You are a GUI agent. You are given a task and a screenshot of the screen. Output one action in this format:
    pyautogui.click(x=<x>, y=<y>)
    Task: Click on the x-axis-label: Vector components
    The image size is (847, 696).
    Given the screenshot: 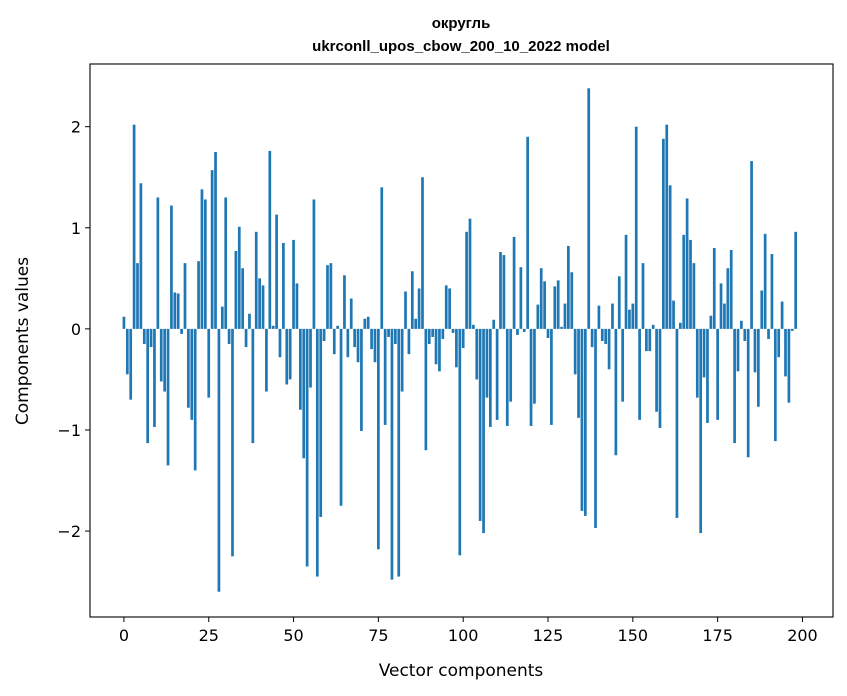 What is the action you would take?
    pyautogui.click(x=461, y=671)
    